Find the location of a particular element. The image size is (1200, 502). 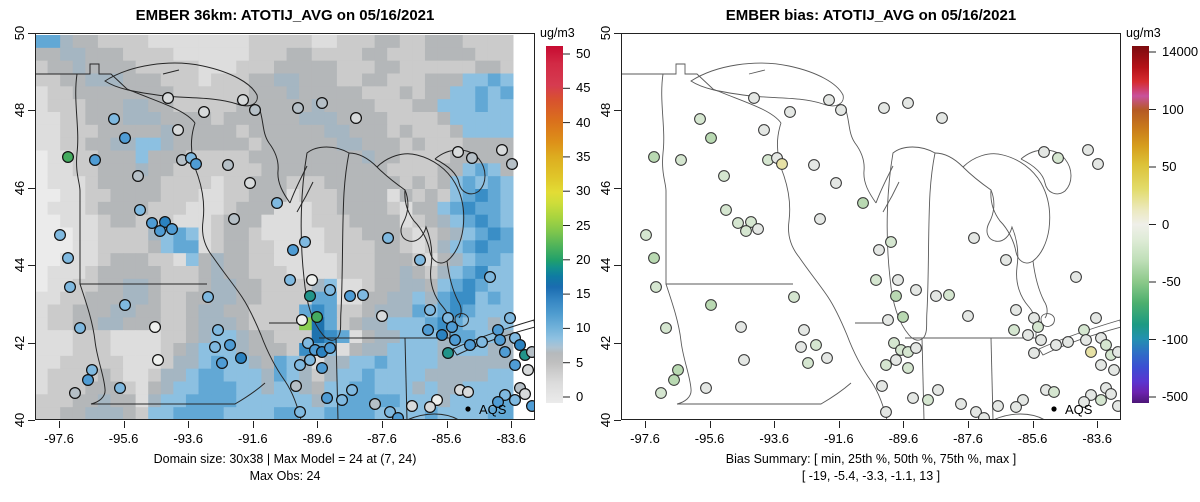

colorbar-tick-label: 10 is located at coordinates (583, 328).